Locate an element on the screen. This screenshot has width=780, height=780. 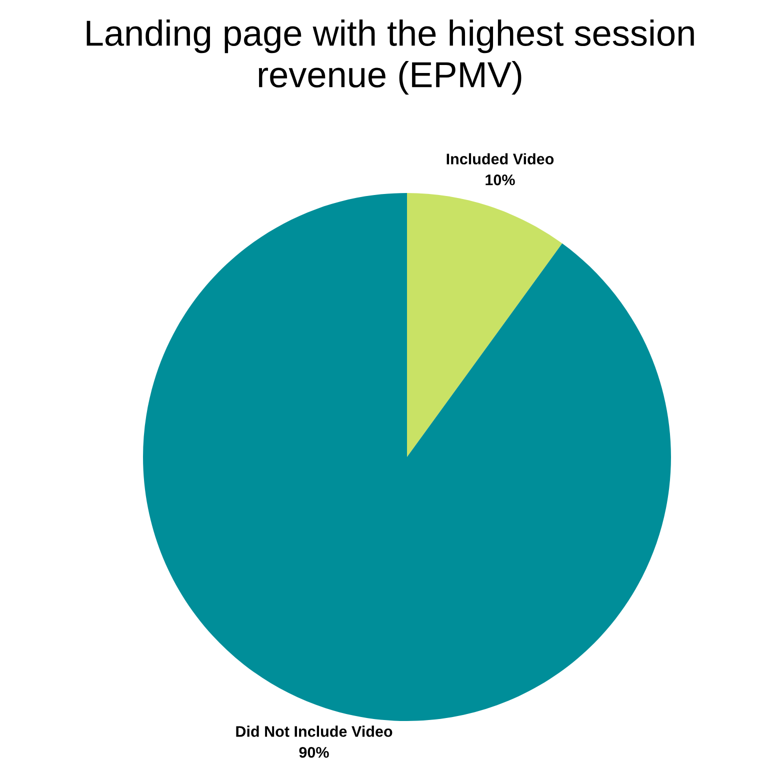
pie-slice is located at coordinates (484, 325).